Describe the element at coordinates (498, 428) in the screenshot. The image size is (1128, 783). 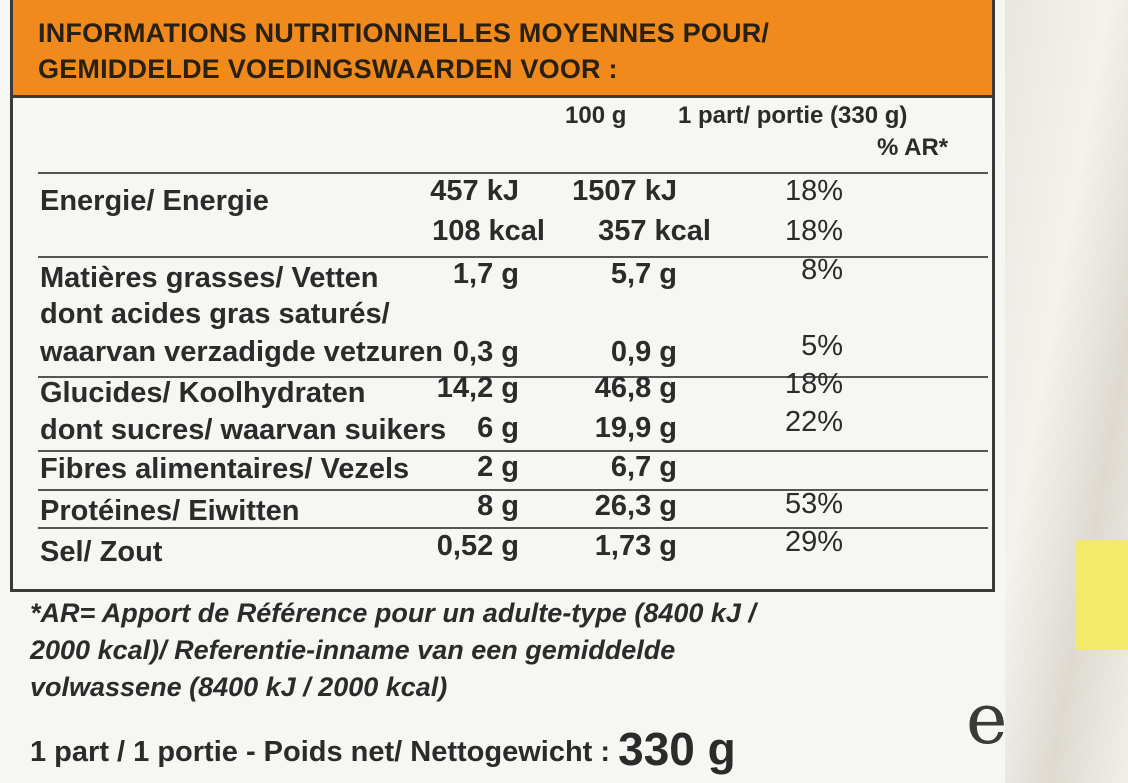
I see `sugars-100g: 6 g` at that location.